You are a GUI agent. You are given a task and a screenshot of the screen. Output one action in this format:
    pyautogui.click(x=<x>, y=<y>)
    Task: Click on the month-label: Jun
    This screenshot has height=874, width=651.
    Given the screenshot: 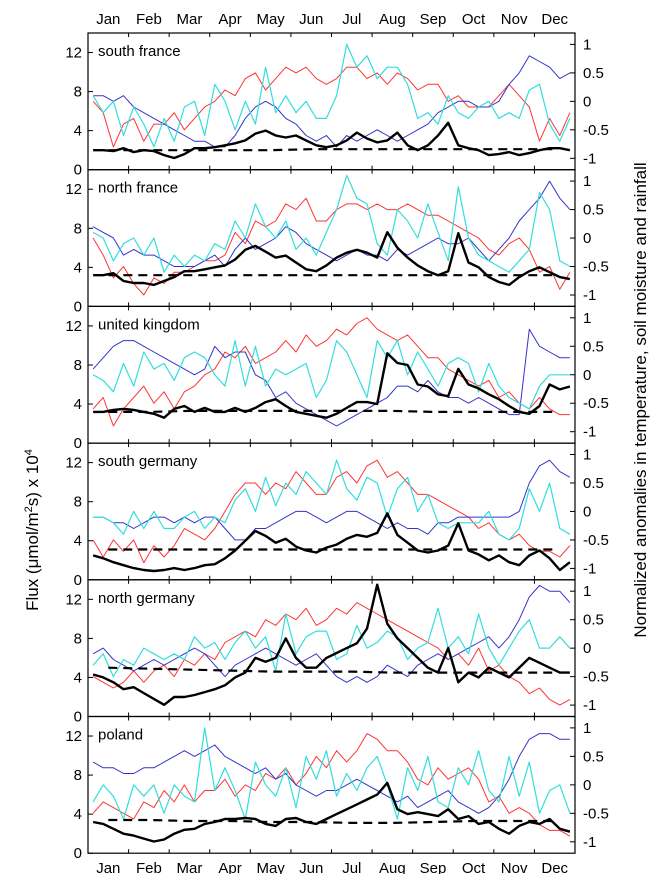 What is the action you would take?
    pyautogui.click(x=311, y=19)
    